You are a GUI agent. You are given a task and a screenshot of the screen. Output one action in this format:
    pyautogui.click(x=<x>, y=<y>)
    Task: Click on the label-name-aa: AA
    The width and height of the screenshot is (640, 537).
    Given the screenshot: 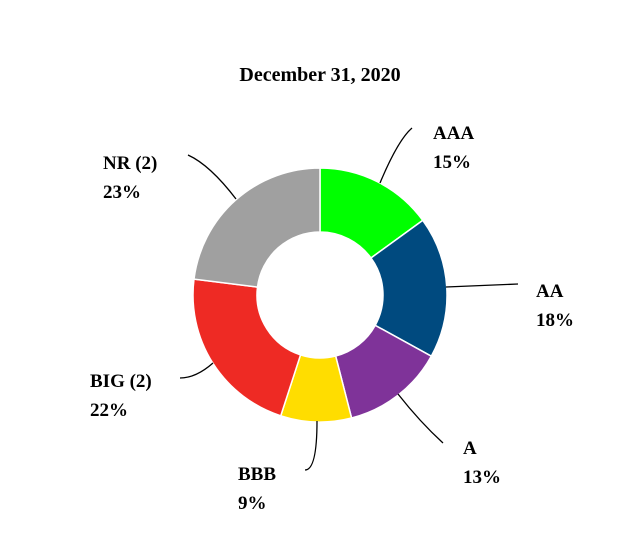 What is the action you would take?
    pyautogui.click(x=550, y=291)
    